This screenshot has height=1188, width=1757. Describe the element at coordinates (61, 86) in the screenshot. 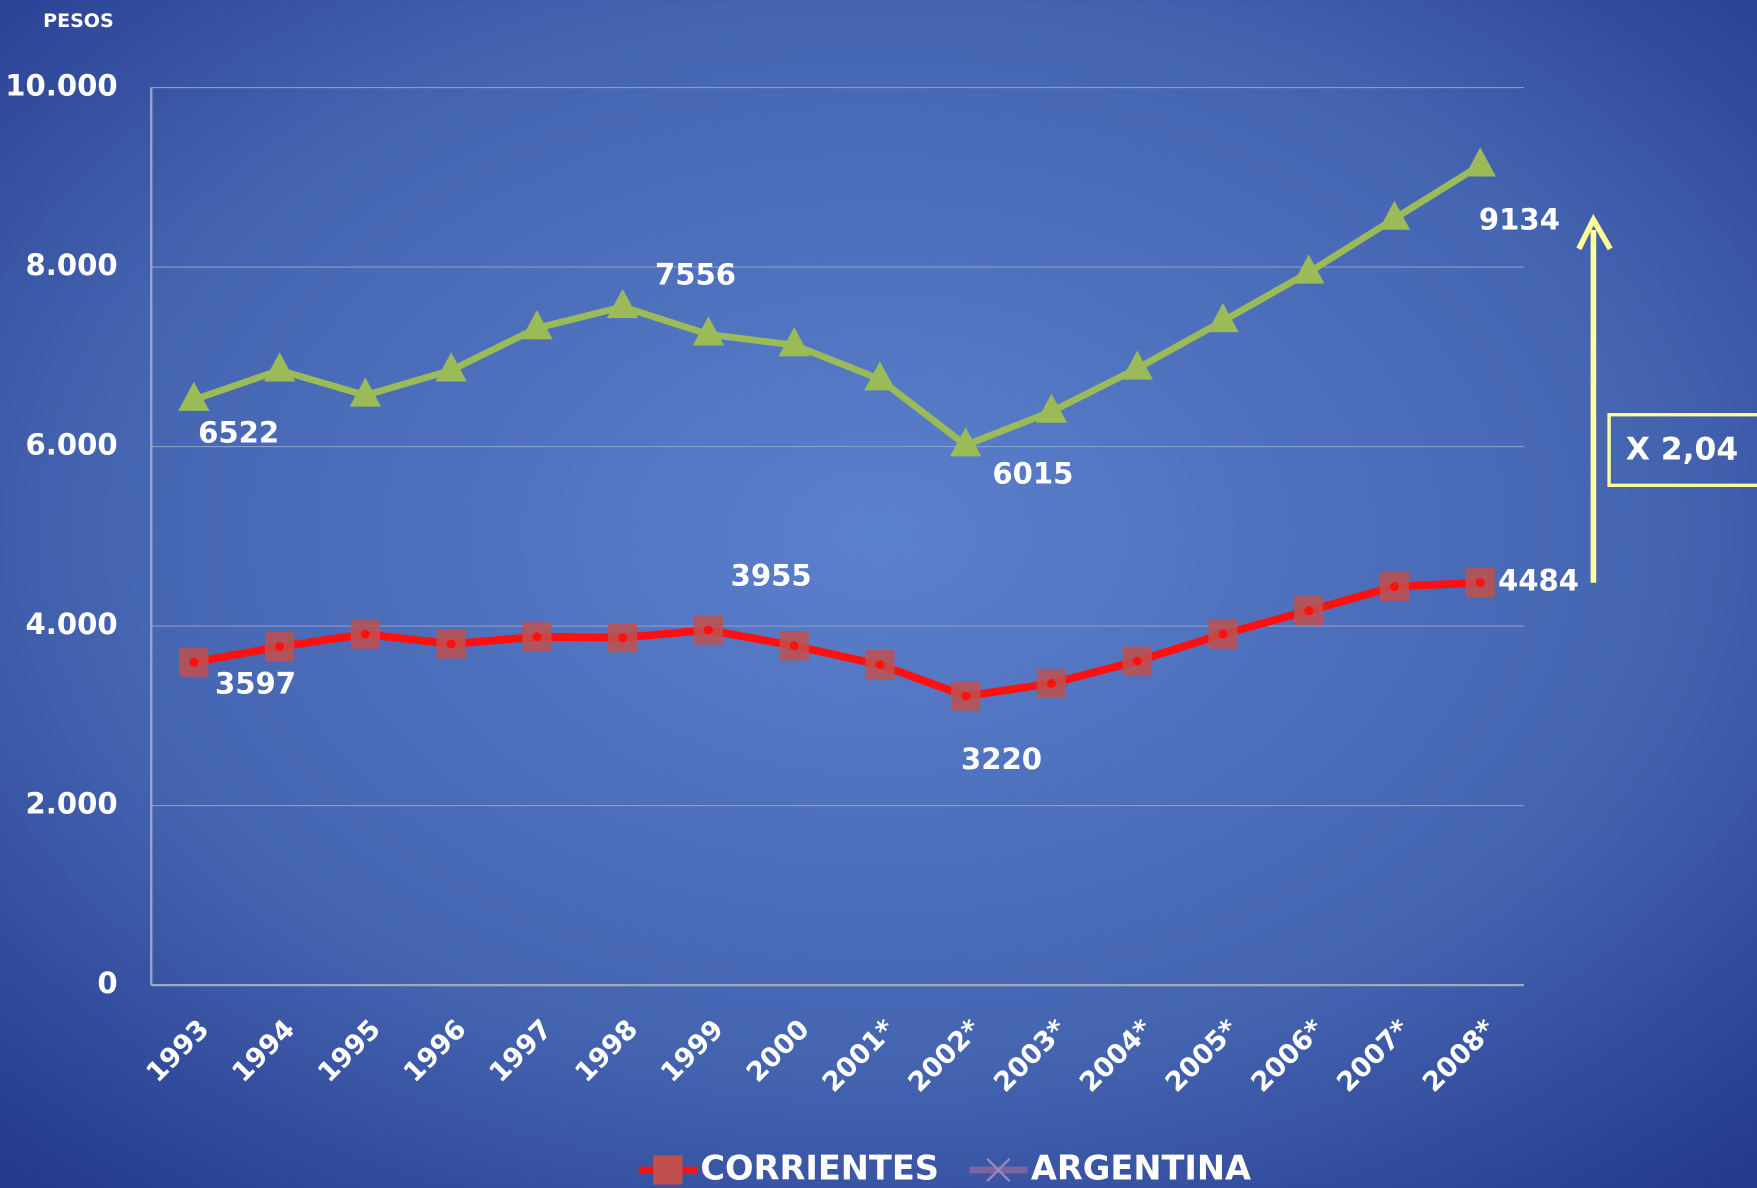

I see `y-tick-label: 10.000` at that location.